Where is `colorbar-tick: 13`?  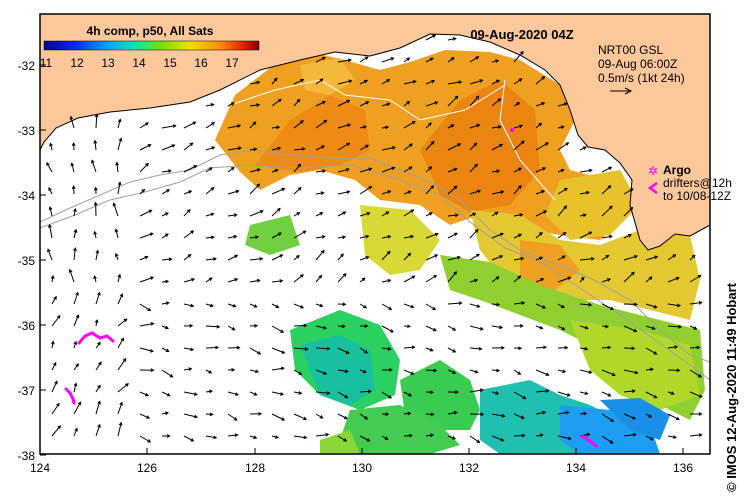
colorbar-tick: 13 is located at coordinates (108, 63).